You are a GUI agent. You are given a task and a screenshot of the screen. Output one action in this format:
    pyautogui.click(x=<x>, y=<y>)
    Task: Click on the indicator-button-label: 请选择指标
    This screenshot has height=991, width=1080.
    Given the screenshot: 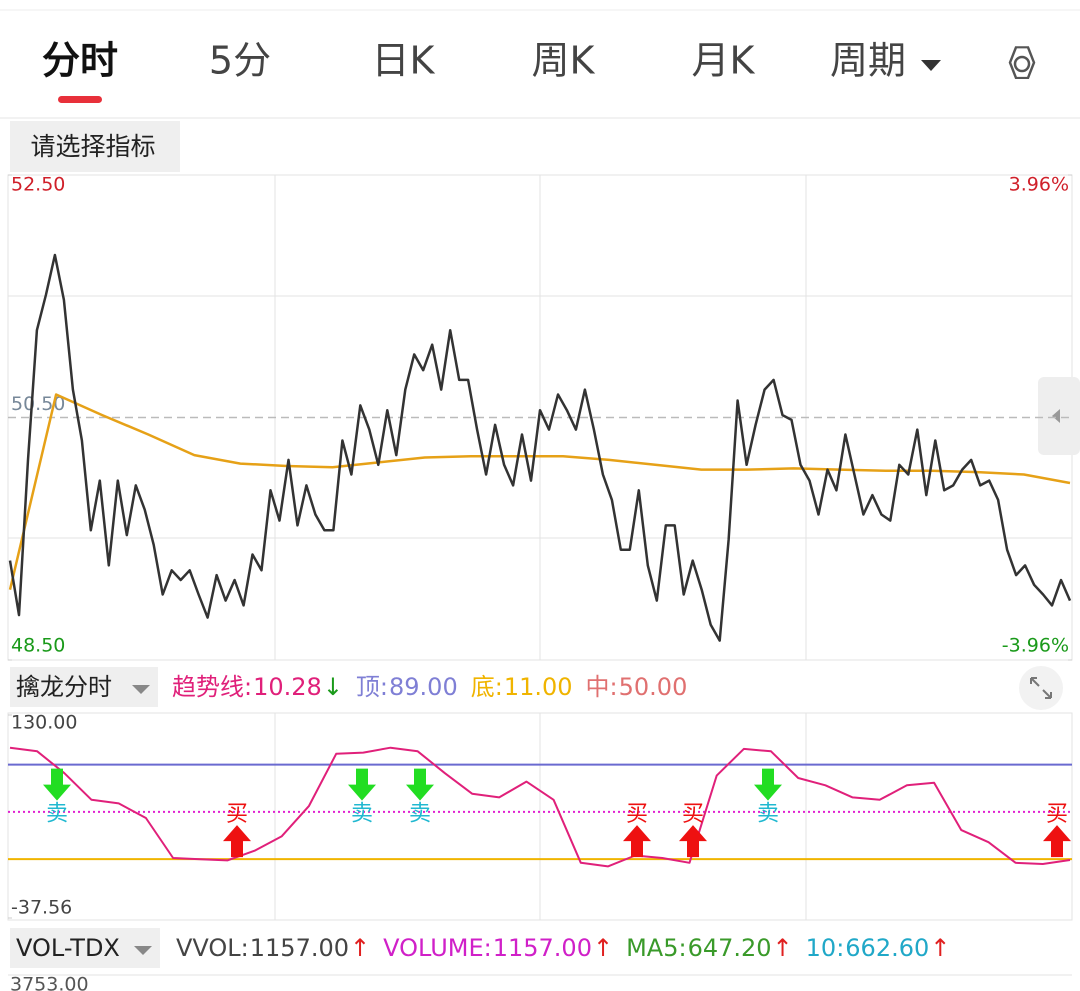 What is the action you would take?
    pyautogui.click(x=92, y=146)
    